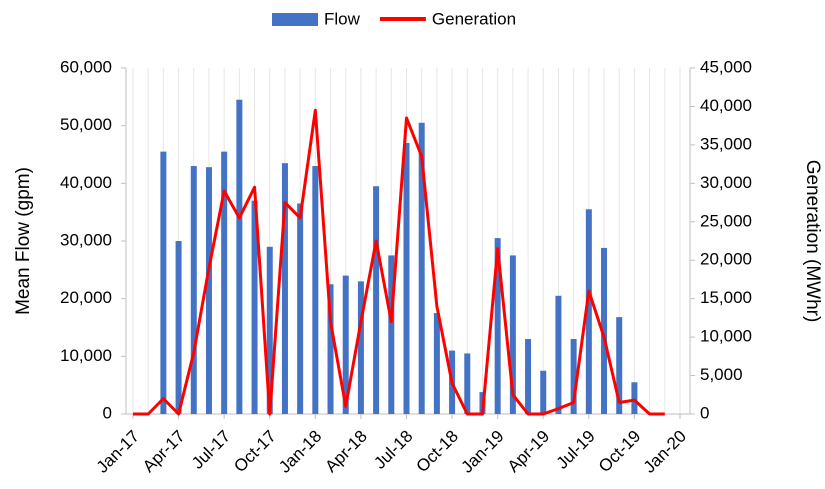  I want to click on y2-tick-label: 35,000, so click(726, 143).